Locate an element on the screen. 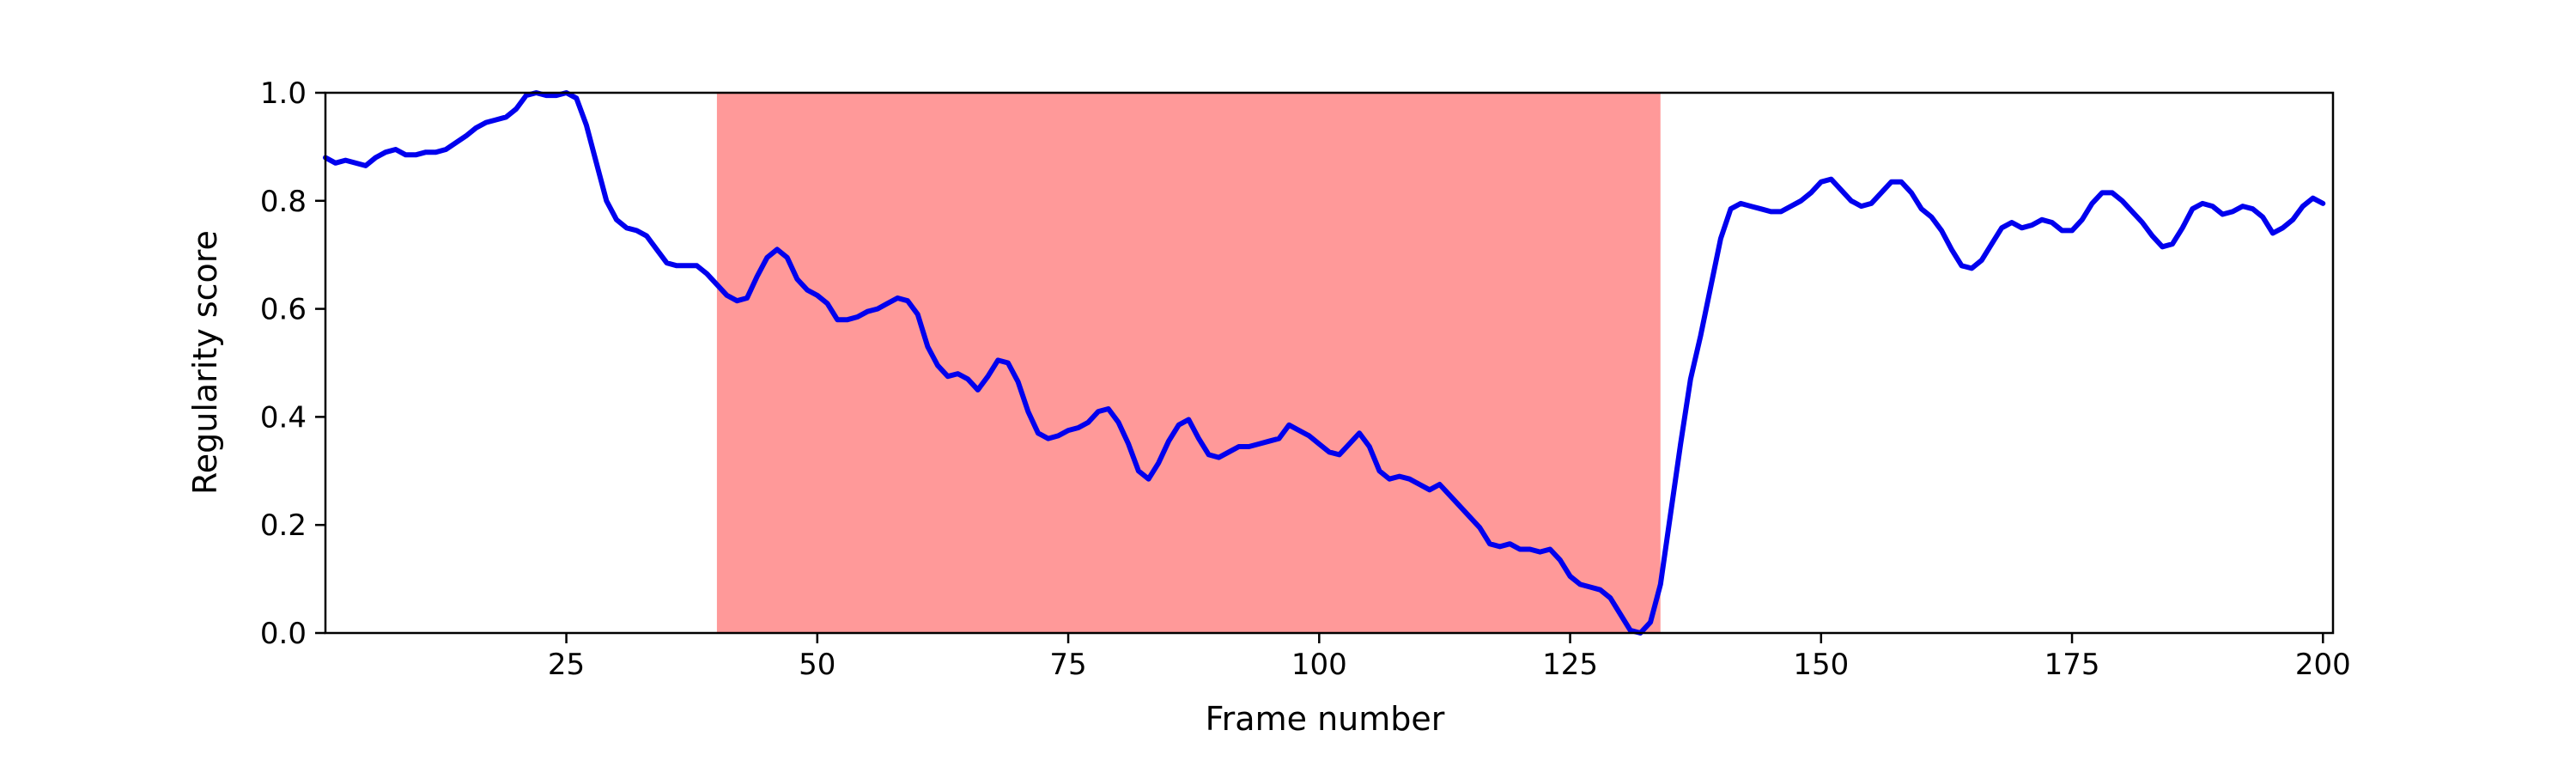 This screenshot has width=2576, height=773. x-tick-label: 125 is located at coordinates (1570, 665).